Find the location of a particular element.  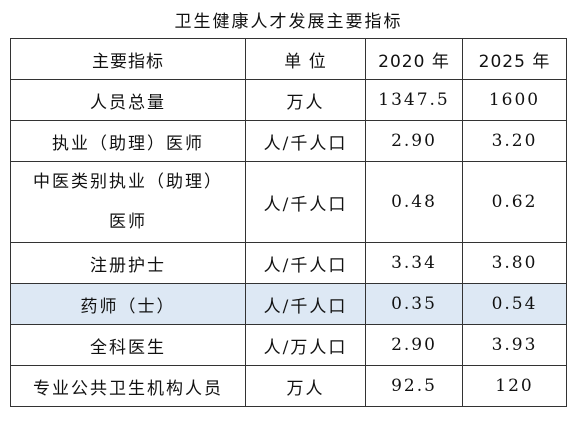

header-cell: 2025 年 is located at coordinates (514, 59).